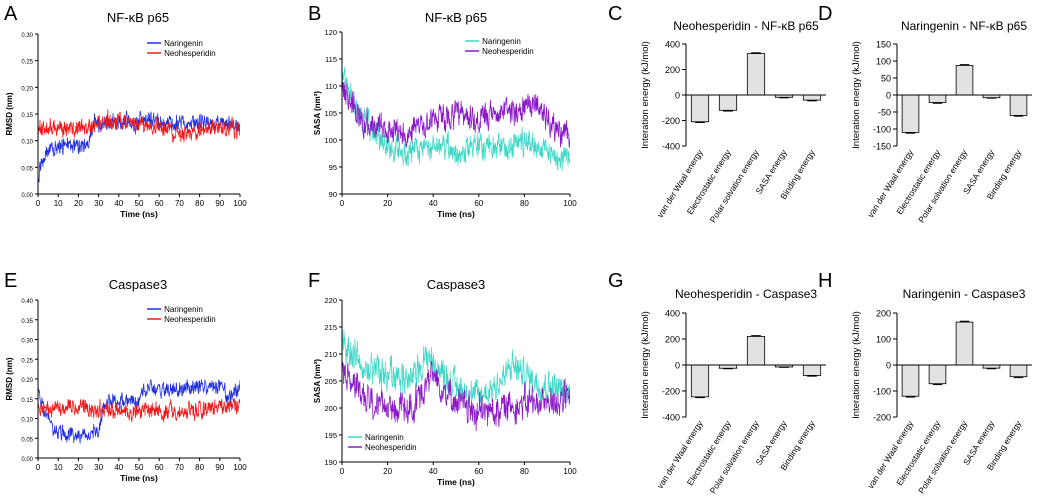  I want to click on y-tick-label: 120, so click(330, 32).